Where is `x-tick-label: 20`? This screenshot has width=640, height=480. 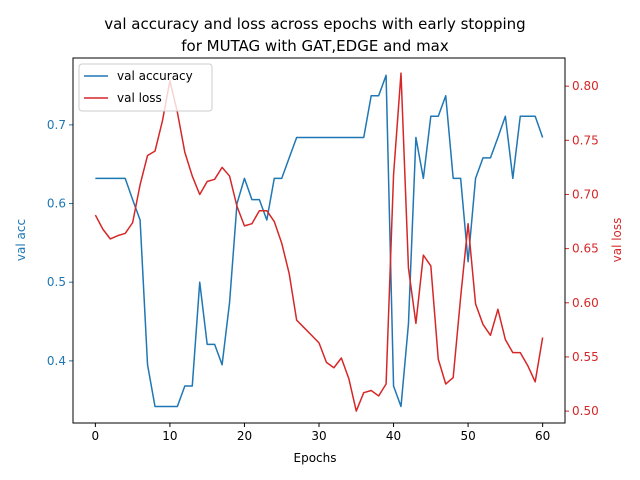 x-tick-label: 20 is located at coordinates (244, 436).